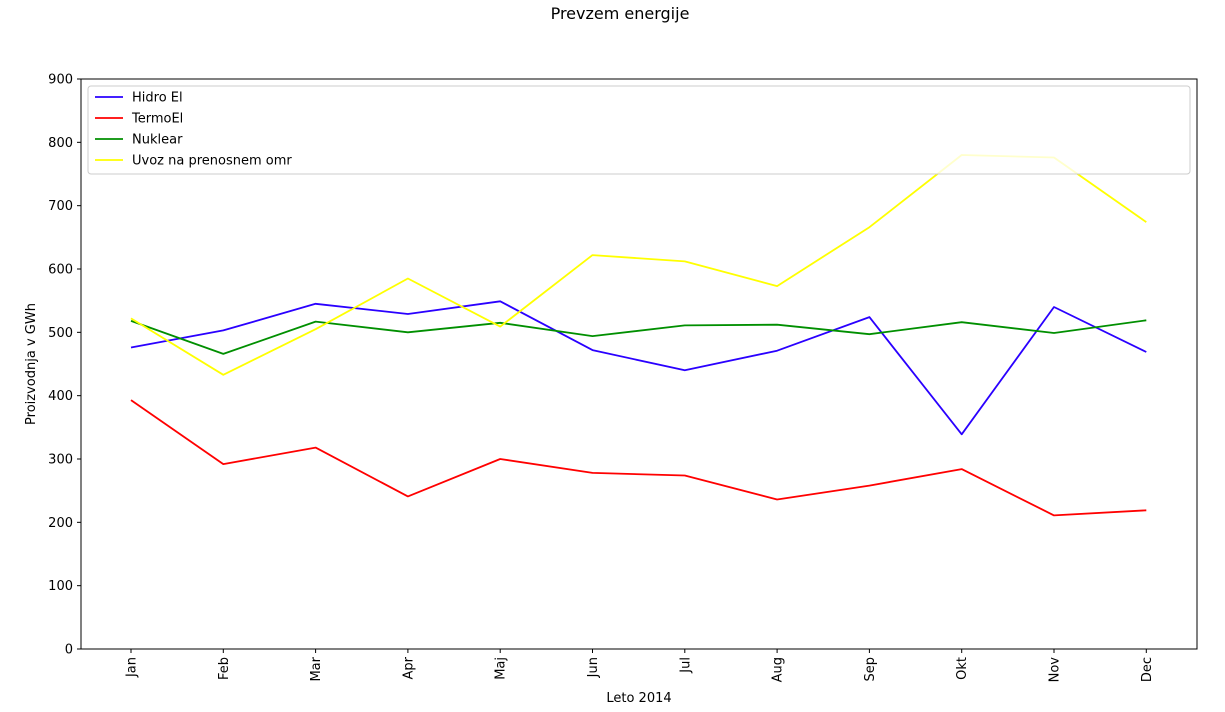  Describe the element at coordinates (31, 364) in the screenshot. I see `y-axis-label: Proizvodnja v GWh` at that location.